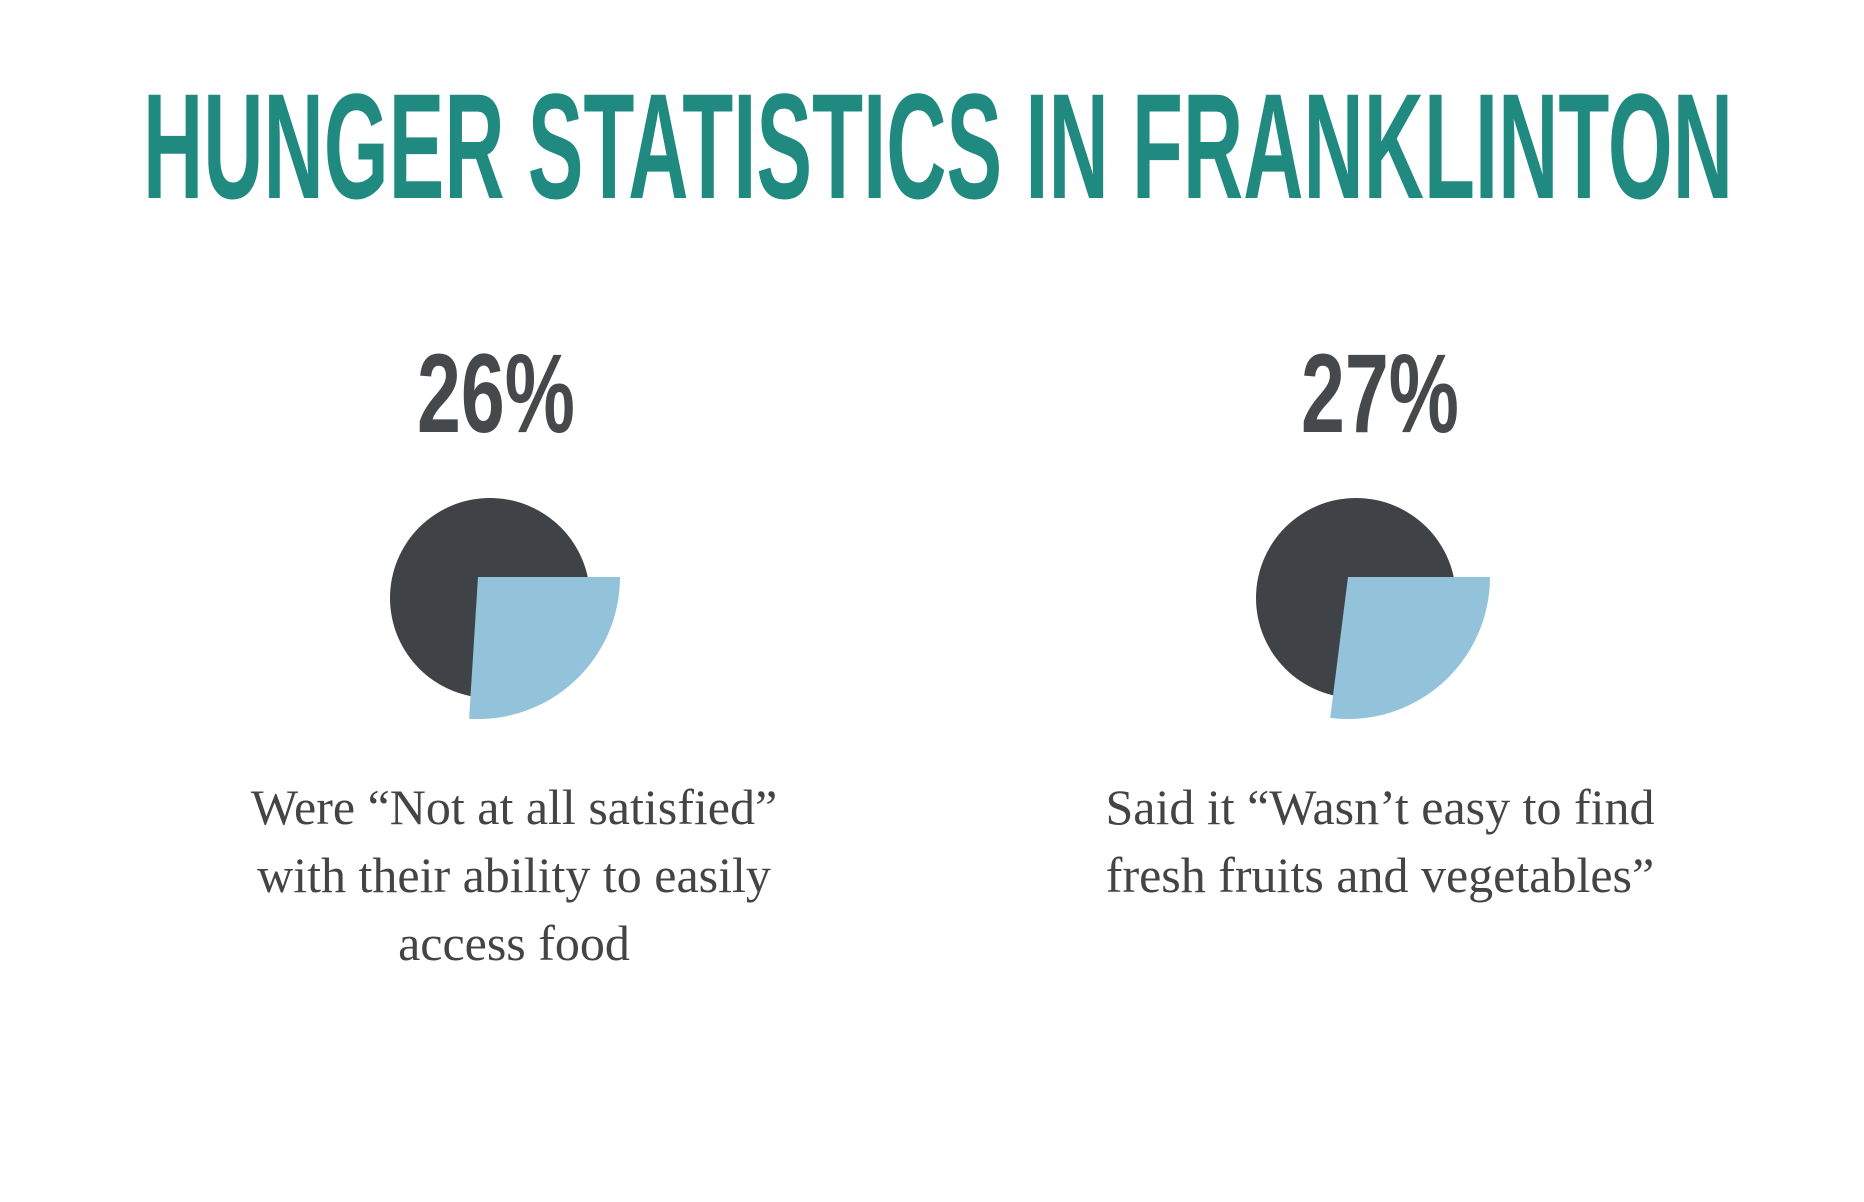 Image resolution: width=1864 pixels, height=1202 pixels. What do you see at coordinates (938, 146) in the screenshot?
I see `page-title: HUNGER STATISTICS IN FRANKLINTON` at bounding box center [938, 146].